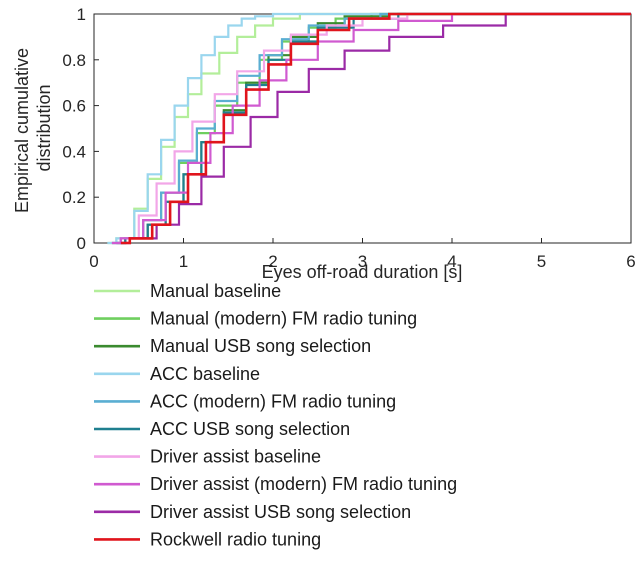  Describe the element at coordinates (250, 429) in the screenshot. I see `legend-label-acc-usb-song-selection: ACC USB song selection` at that location.